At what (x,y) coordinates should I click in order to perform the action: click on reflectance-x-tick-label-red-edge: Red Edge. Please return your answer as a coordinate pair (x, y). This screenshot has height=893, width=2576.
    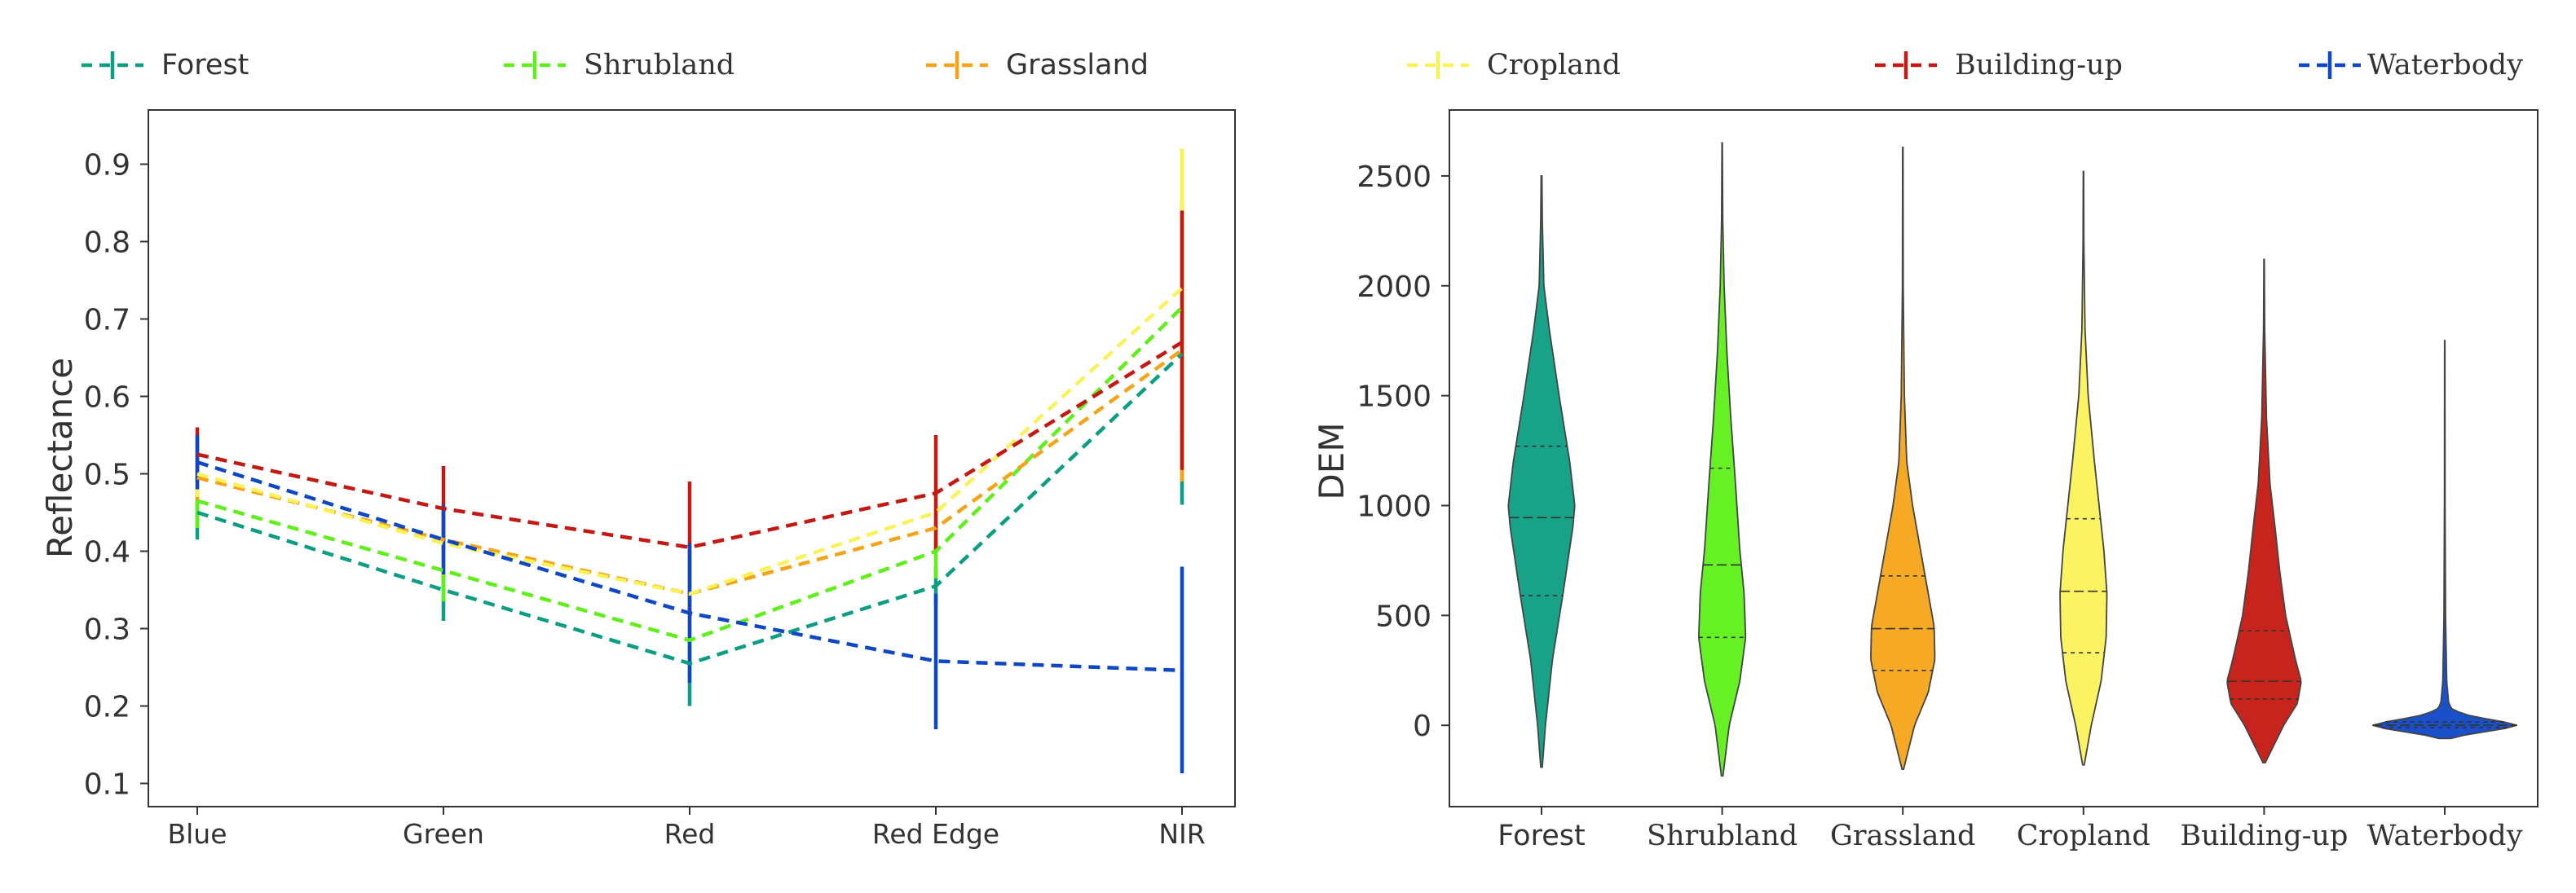
    Looking at the image, I should click on (935, 834).